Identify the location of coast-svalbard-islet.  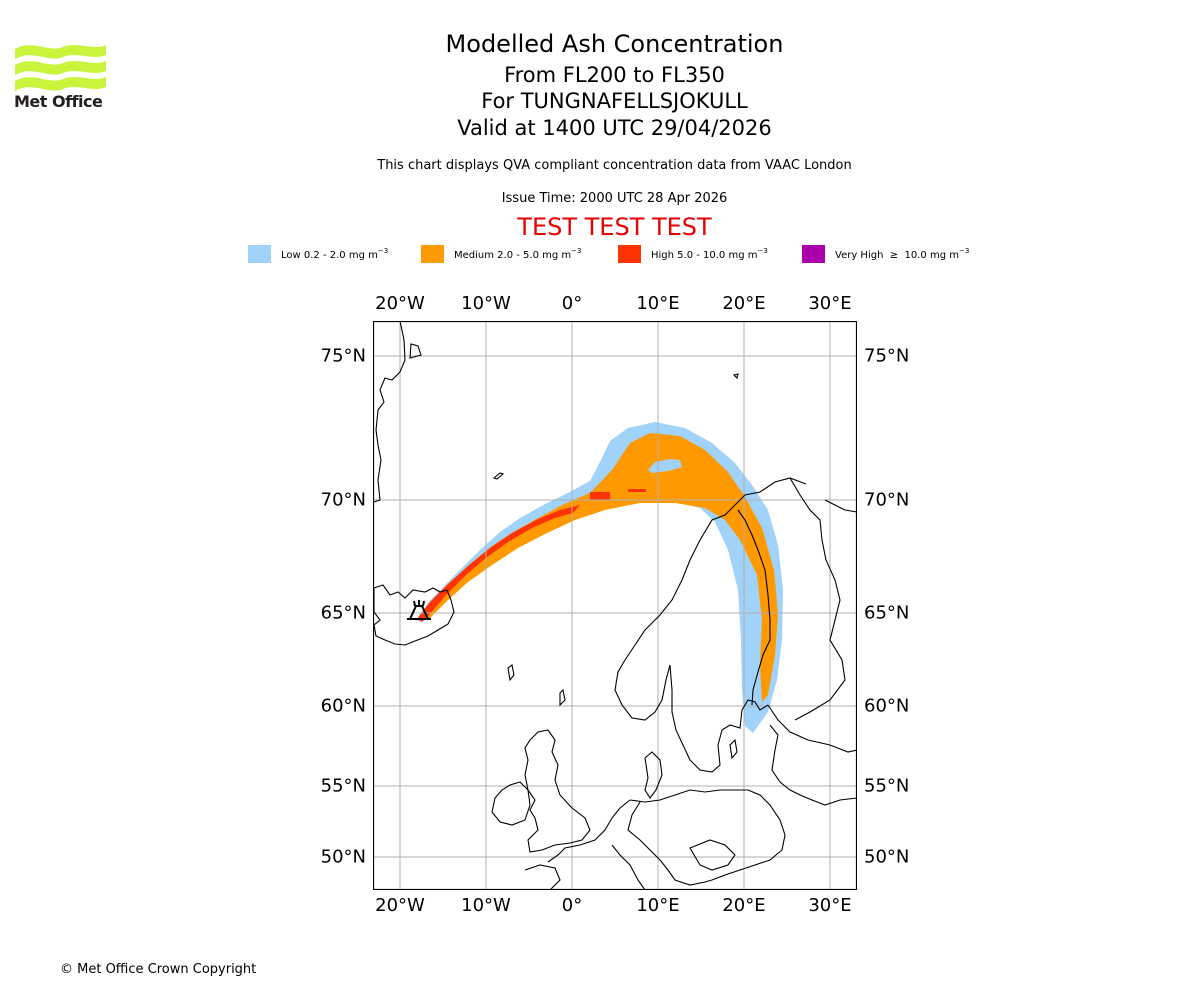
(415, 351).